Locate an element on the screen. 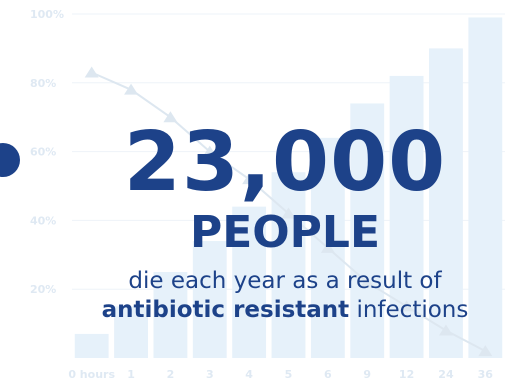 The height and width of the screenshot is (381, 510). headline-line2: antibiotic resistant infections is located at coordinates (270, 310).